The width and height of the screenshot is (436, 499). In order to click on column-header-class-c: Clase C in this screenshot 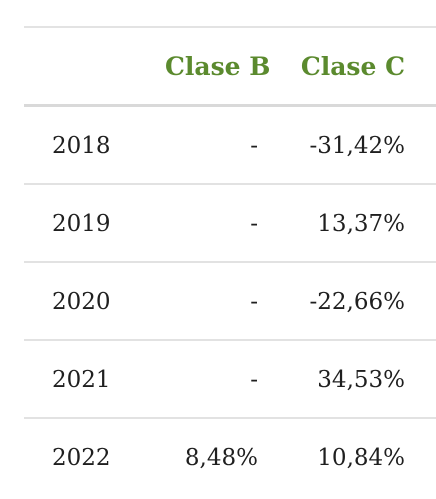, I will do `click(352, 66)`.